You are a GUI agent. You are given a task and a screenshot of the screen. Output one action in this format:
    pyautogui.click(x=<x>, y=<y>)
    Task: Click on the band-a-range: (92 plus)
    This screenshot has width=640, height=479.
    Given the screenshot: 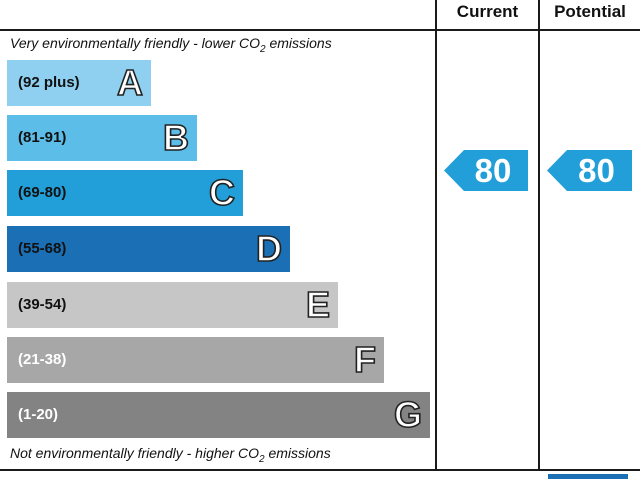 What is the action you would take?
    pyautogui.click(x=49, y=82)
    